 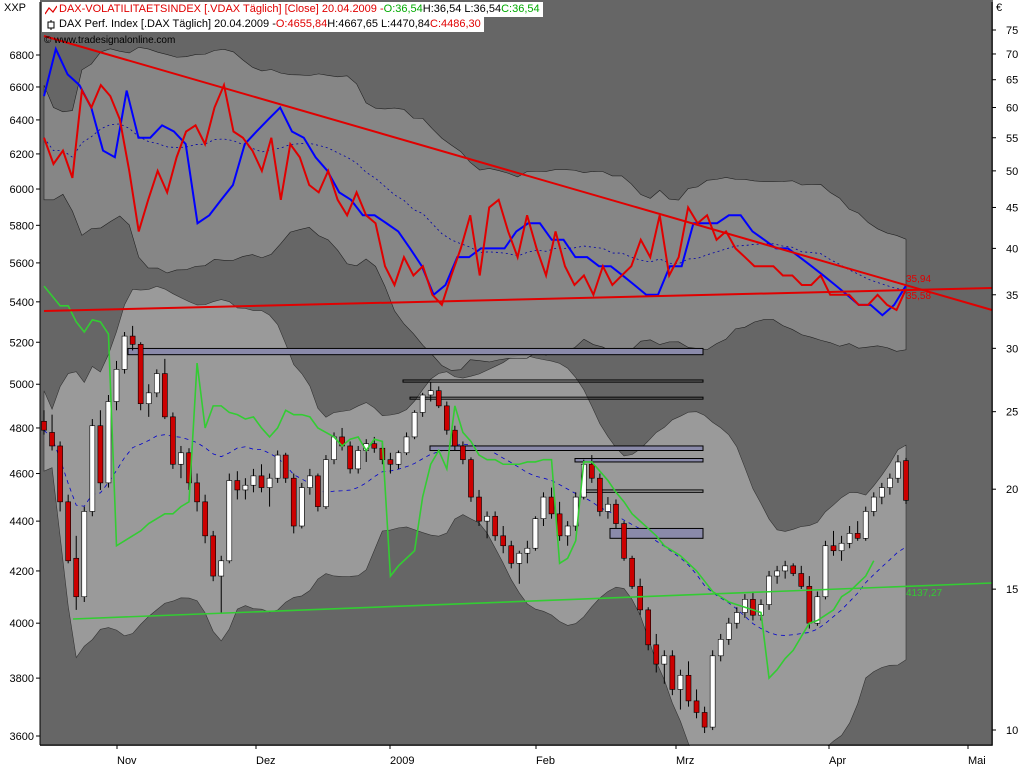 What do you see at coordinates (462, 9) in the screenshot?
I see `vdax-legend-range: H:36,54 L:36,54` at bounding box center [462, 9].